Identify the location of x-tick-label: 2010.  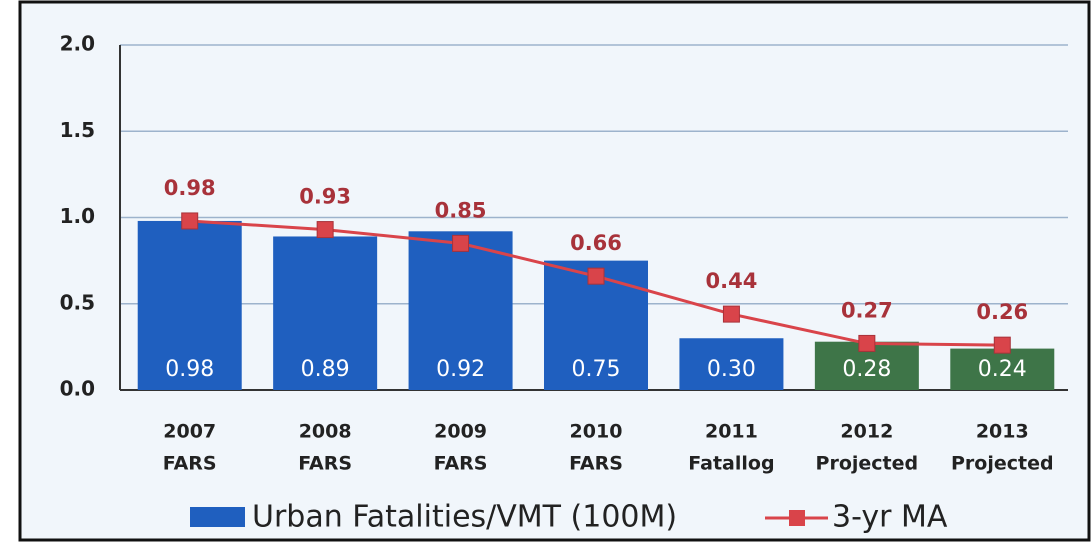
(596, 432).